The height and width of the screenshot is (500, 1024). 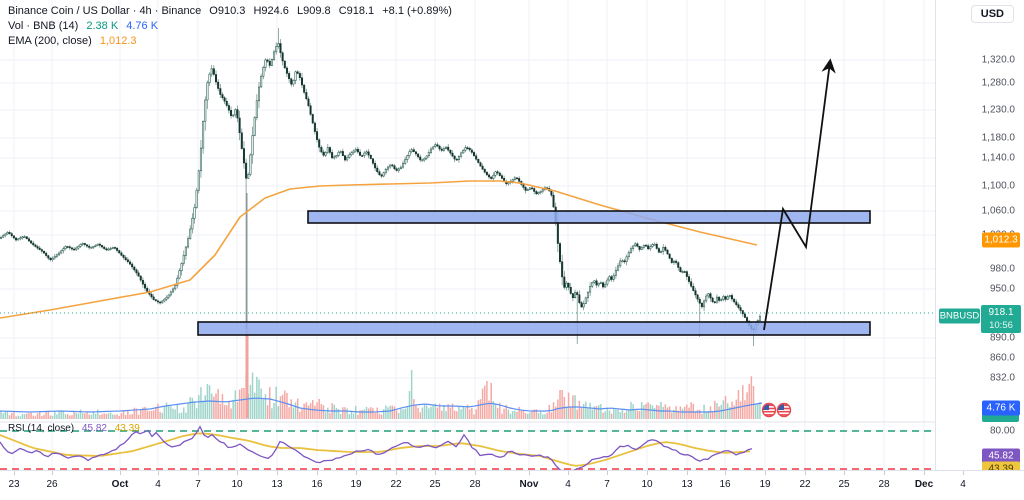 I want to click on resistance-zone-box, so click(x=589, y=217).